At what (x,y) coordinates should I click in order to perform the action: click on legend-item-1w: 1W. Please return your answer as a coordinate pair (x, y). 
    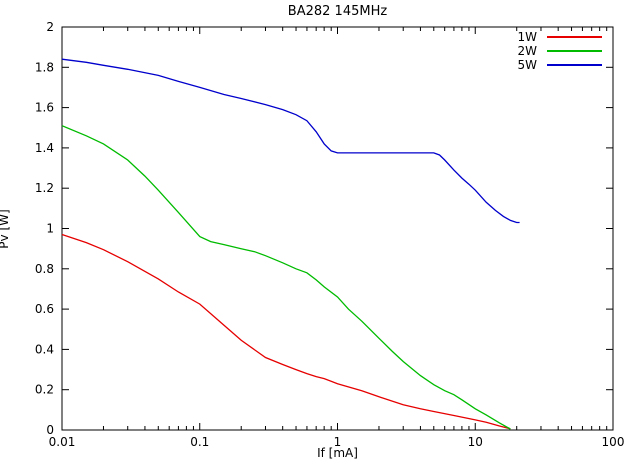
    Looking at the image, I should click on (559, 37).